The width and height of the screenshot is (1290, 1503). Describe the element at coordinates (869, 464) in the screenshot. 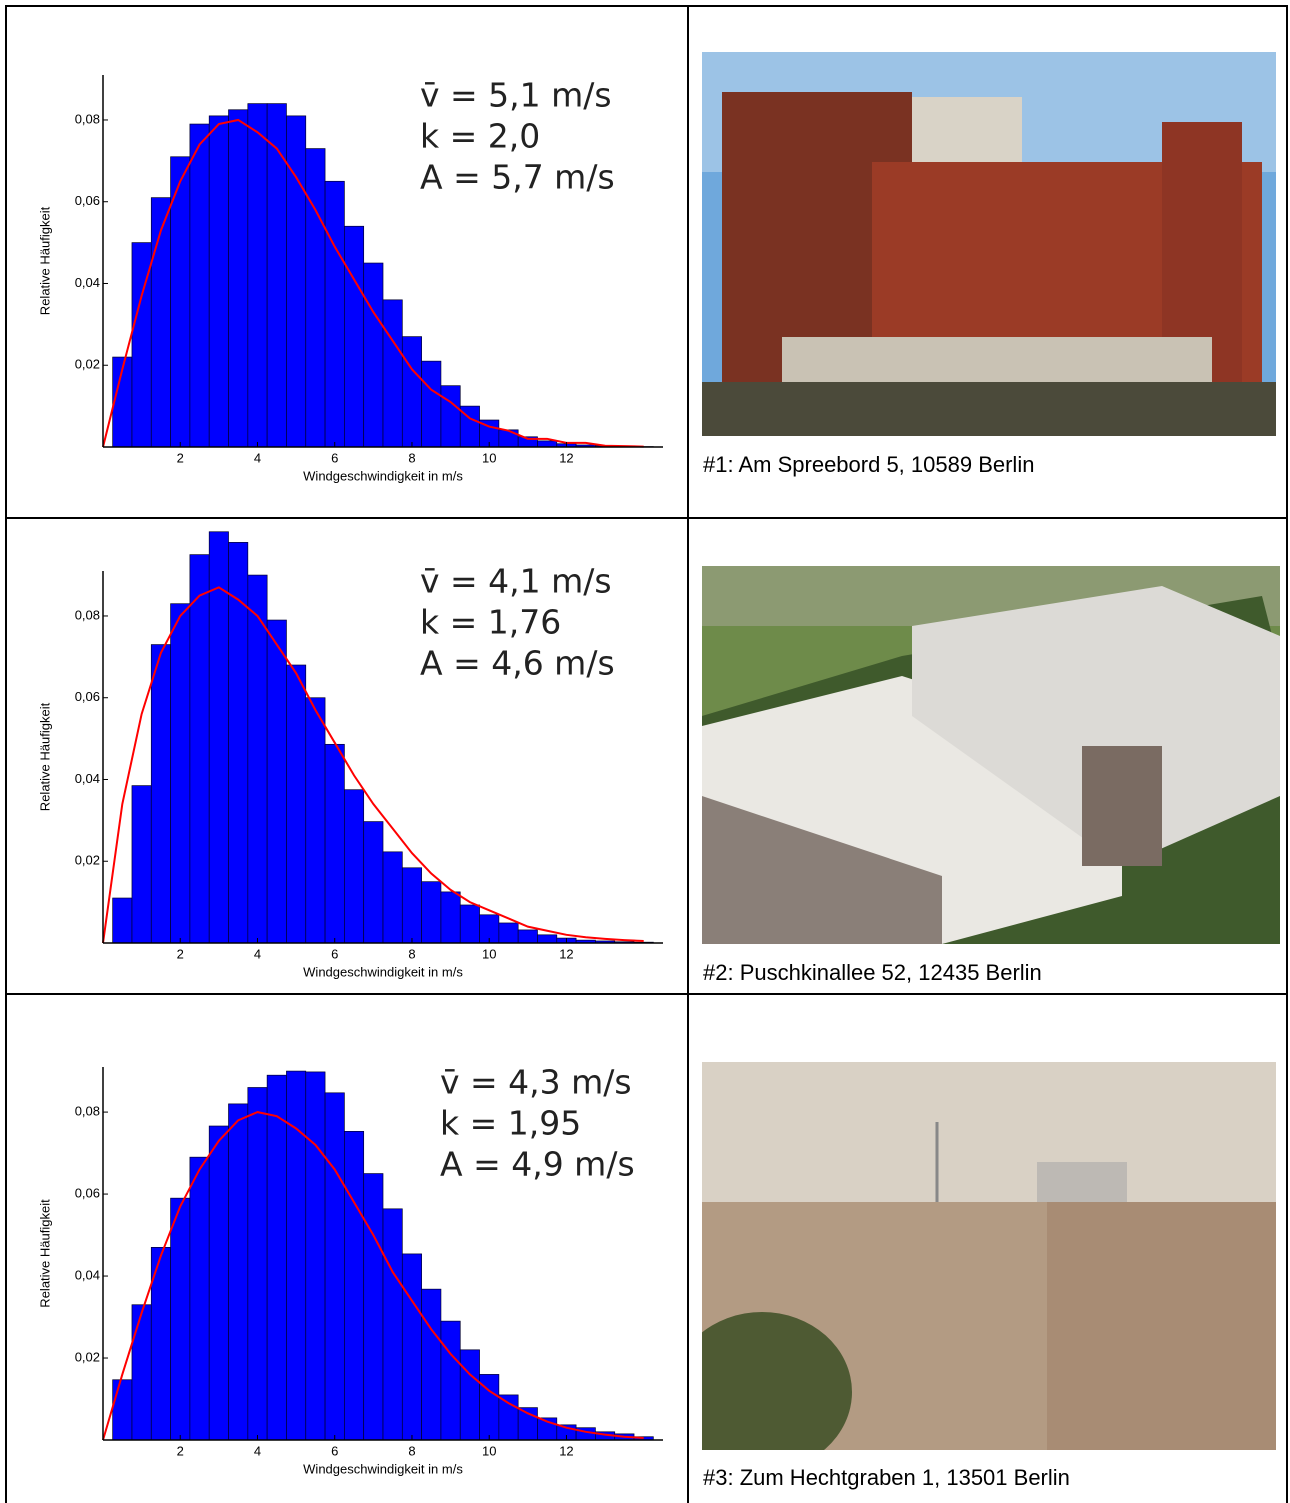

I see `caption: #1: Am Spreebord 5, 10589 Berlin` at that location.